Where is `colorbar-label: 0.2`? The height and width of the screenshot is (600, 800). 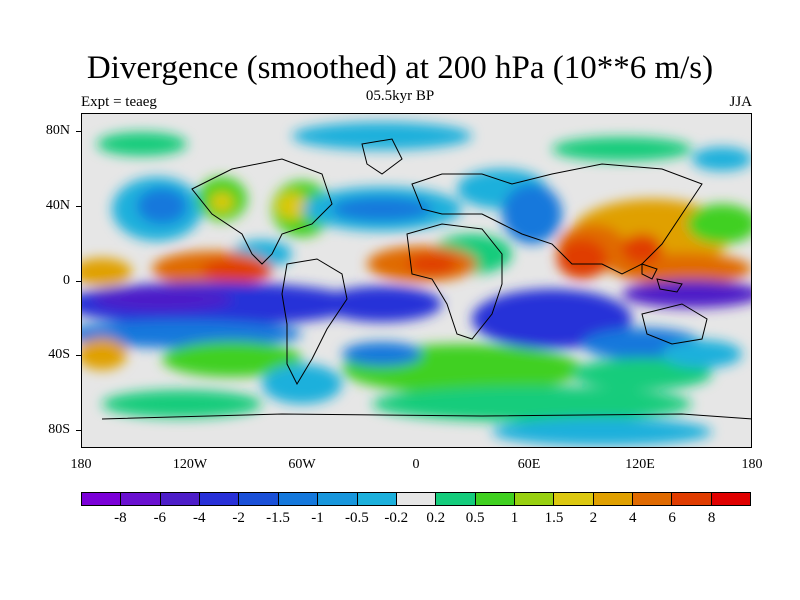 colorbar-label: 0.2 is located at coordinates (436, 518).